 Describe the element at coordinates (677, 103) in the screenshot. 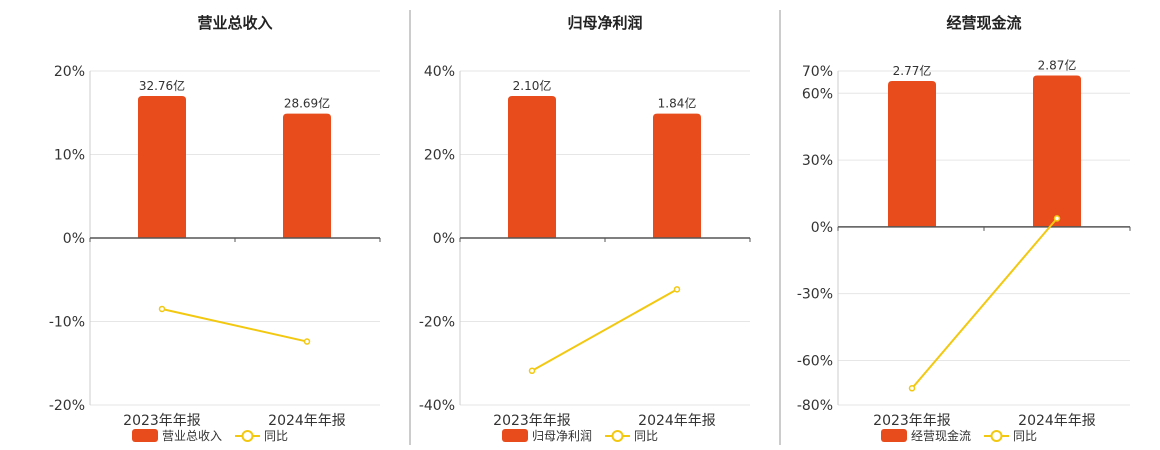

I see `bar-data-label: 1.84亿` at that location.